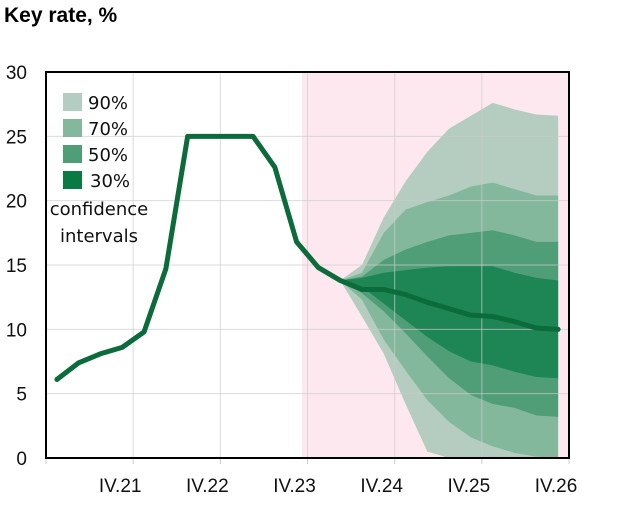 The height and width of the screenshot is (525, 642). Describe the element at coordinates (16, 330) in the screenshot. I see `y-tick-label: 10` at that location.